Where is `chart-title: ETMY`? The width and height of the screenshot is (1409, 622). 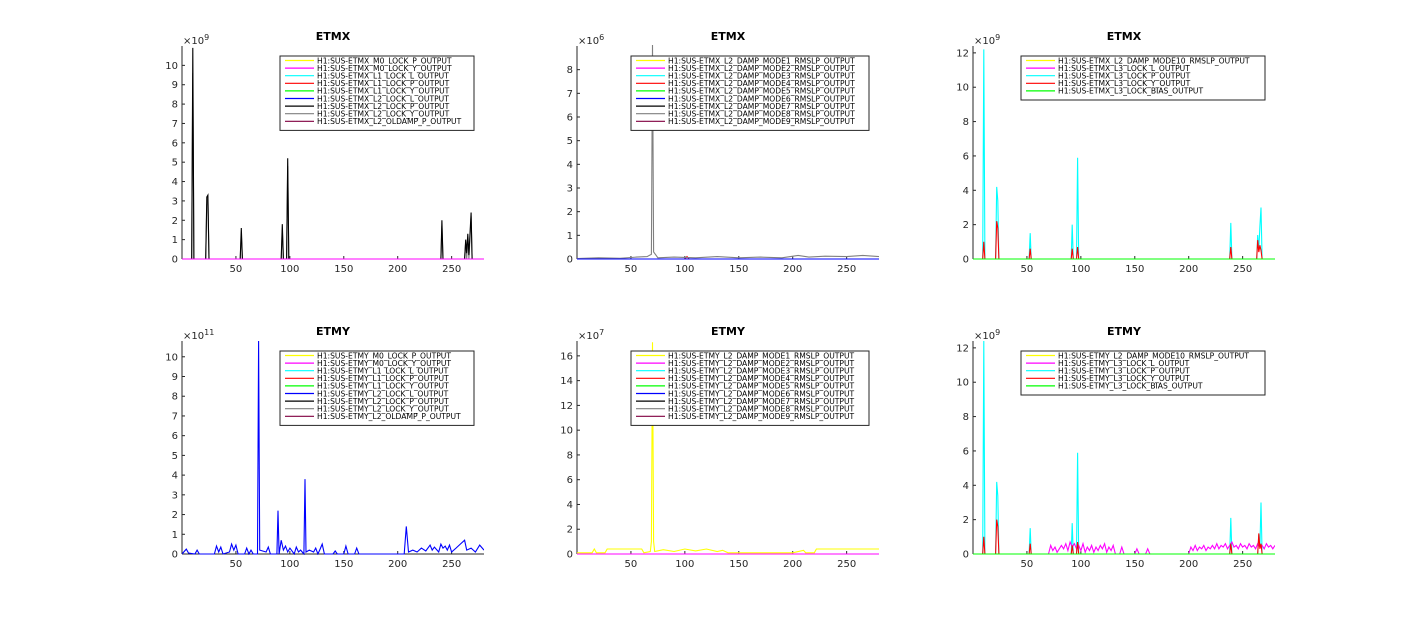
chart-title: ETMY is located at coordinates (1124, 331).